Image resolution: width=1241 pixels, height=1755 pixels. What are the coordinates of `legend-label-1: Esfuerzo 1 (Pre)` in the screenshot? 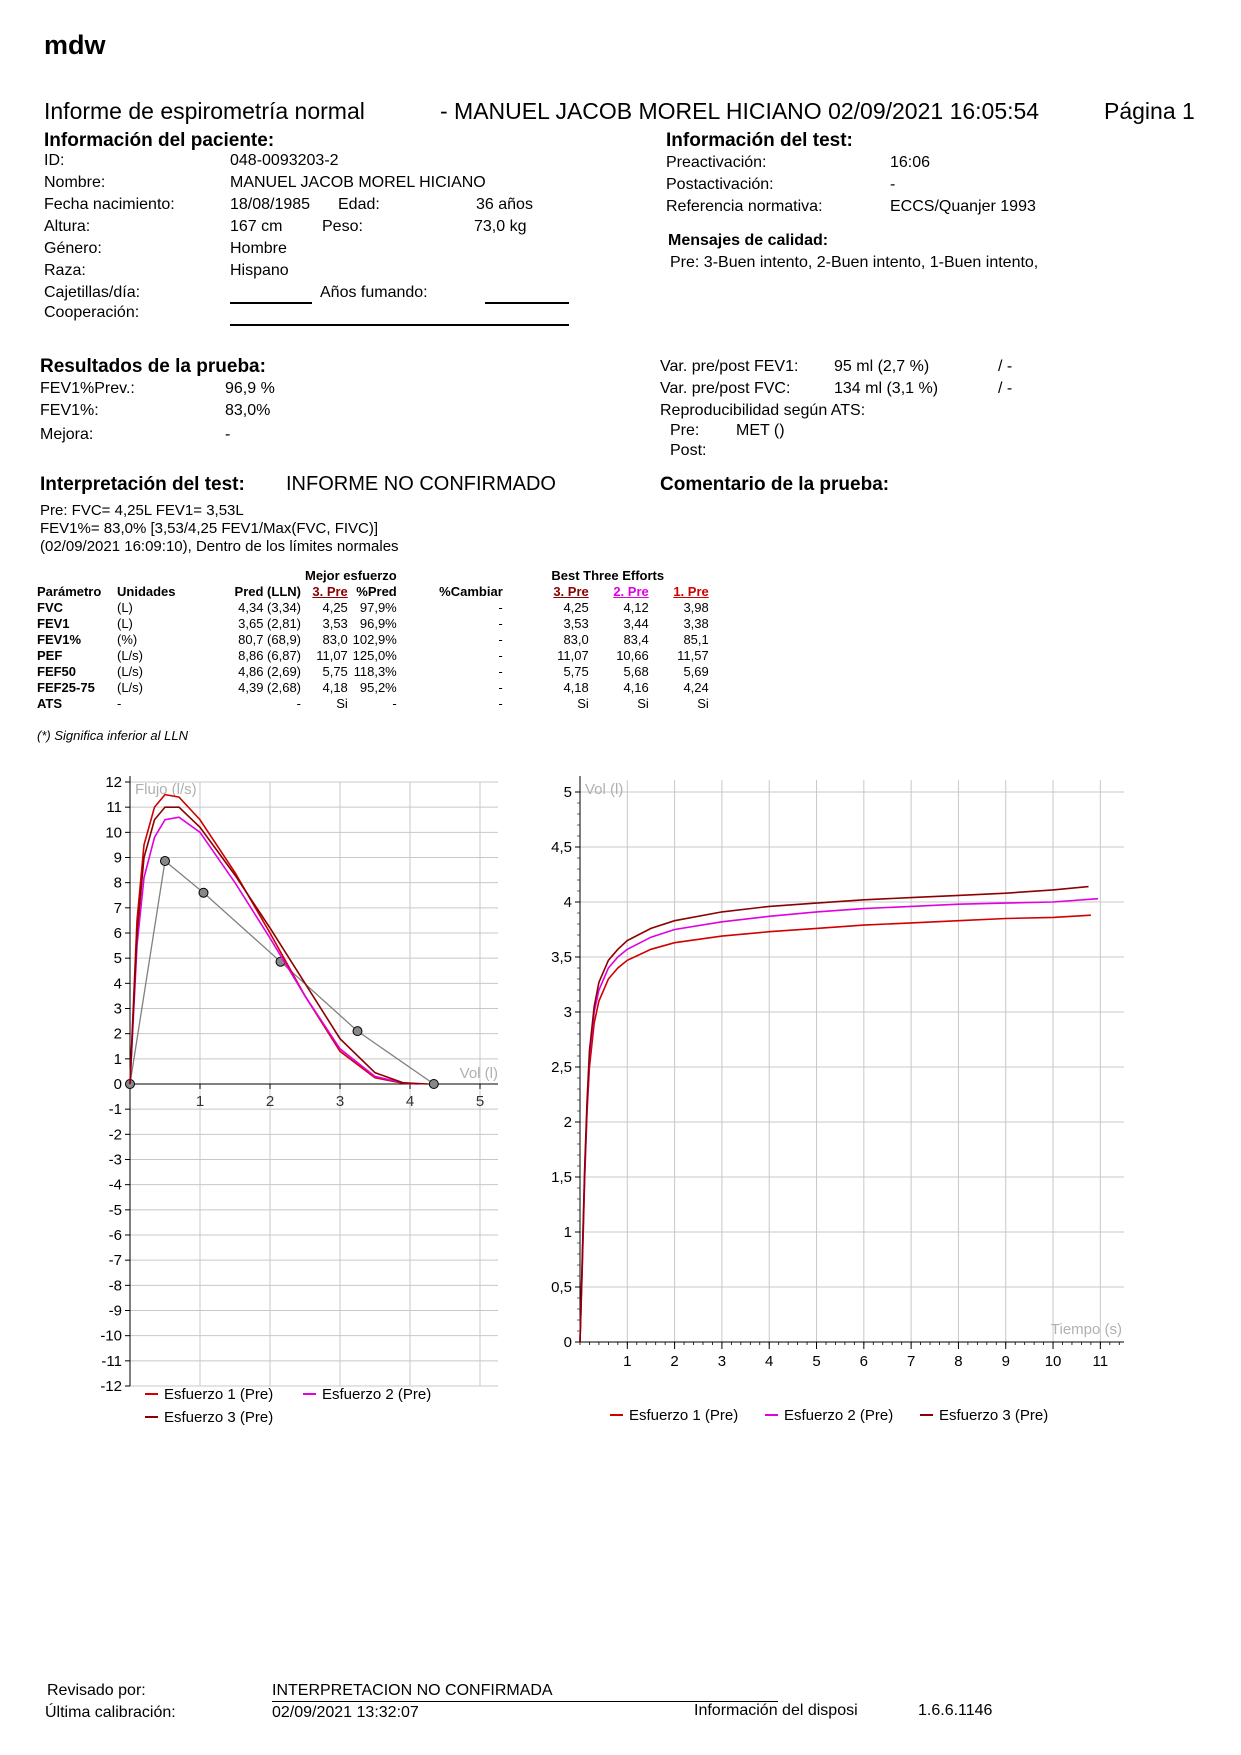 It's located at (218, 1394).